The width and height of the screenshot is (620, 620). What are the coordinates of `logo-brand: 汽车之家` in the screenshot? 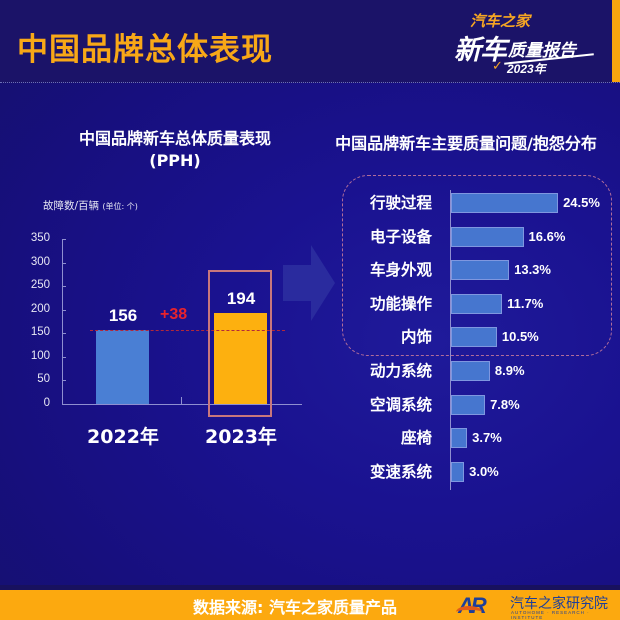 It's located at (500, 21).